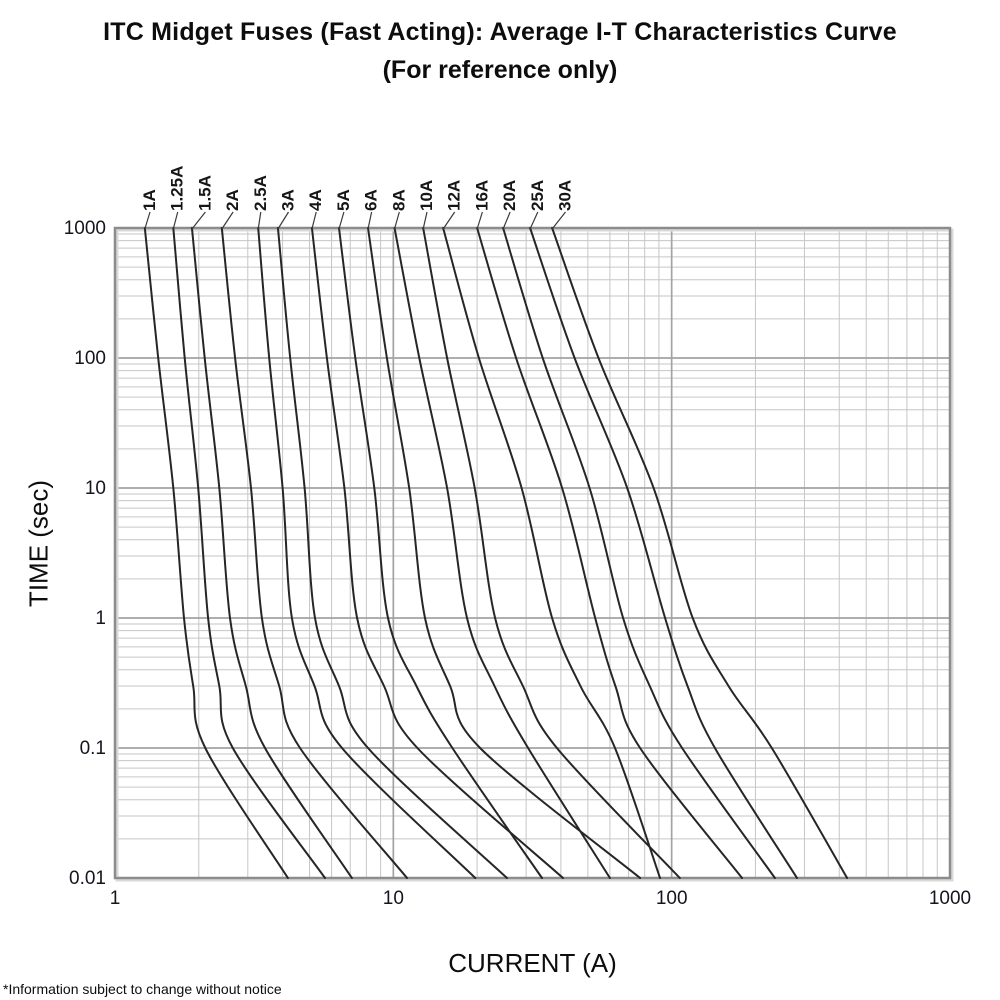 This screenshot has width=1000, height=1000. What do you see at coordinates (87, 878) in the screenshot?
I see `y-tick-label: 0.01` at bounding box center [87, 878].